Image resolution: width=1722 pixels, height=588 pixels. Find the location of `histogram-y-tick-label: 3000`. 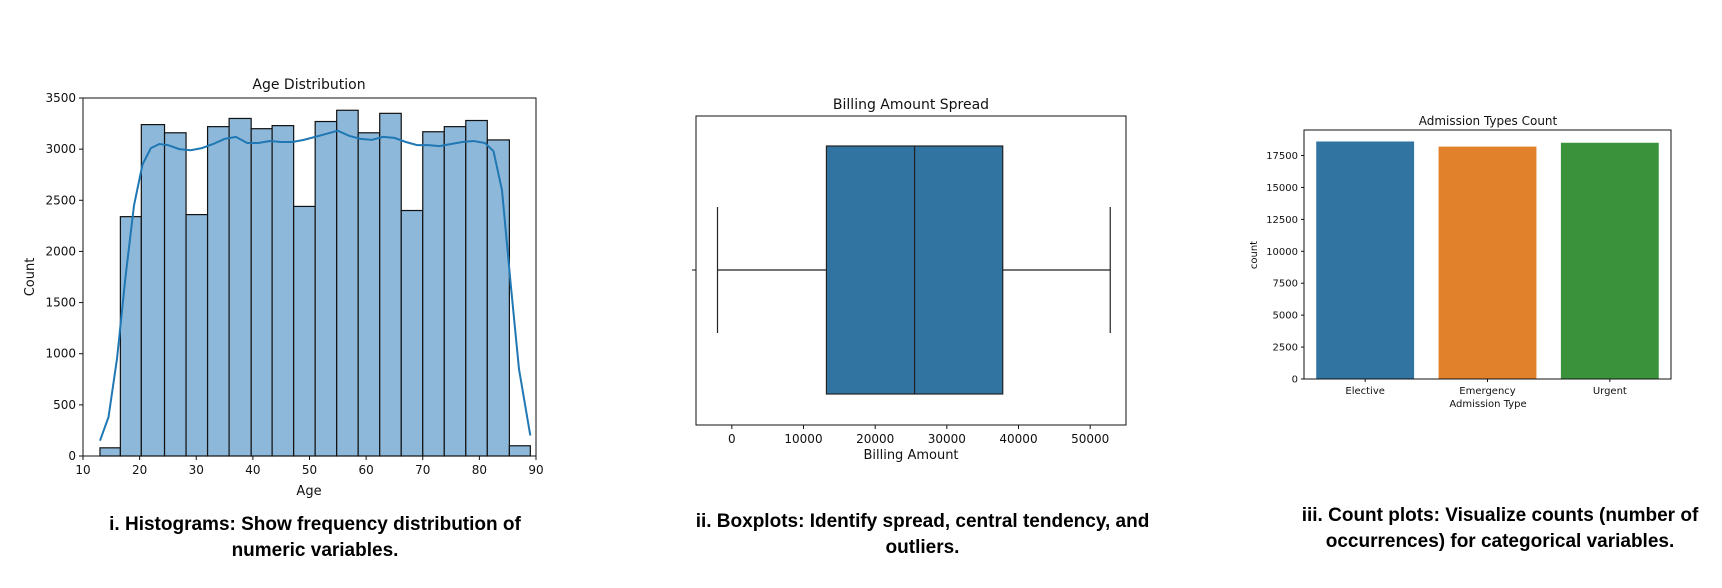

histogram-y-tick-label: 3000 is located at coordinates (60, 149).